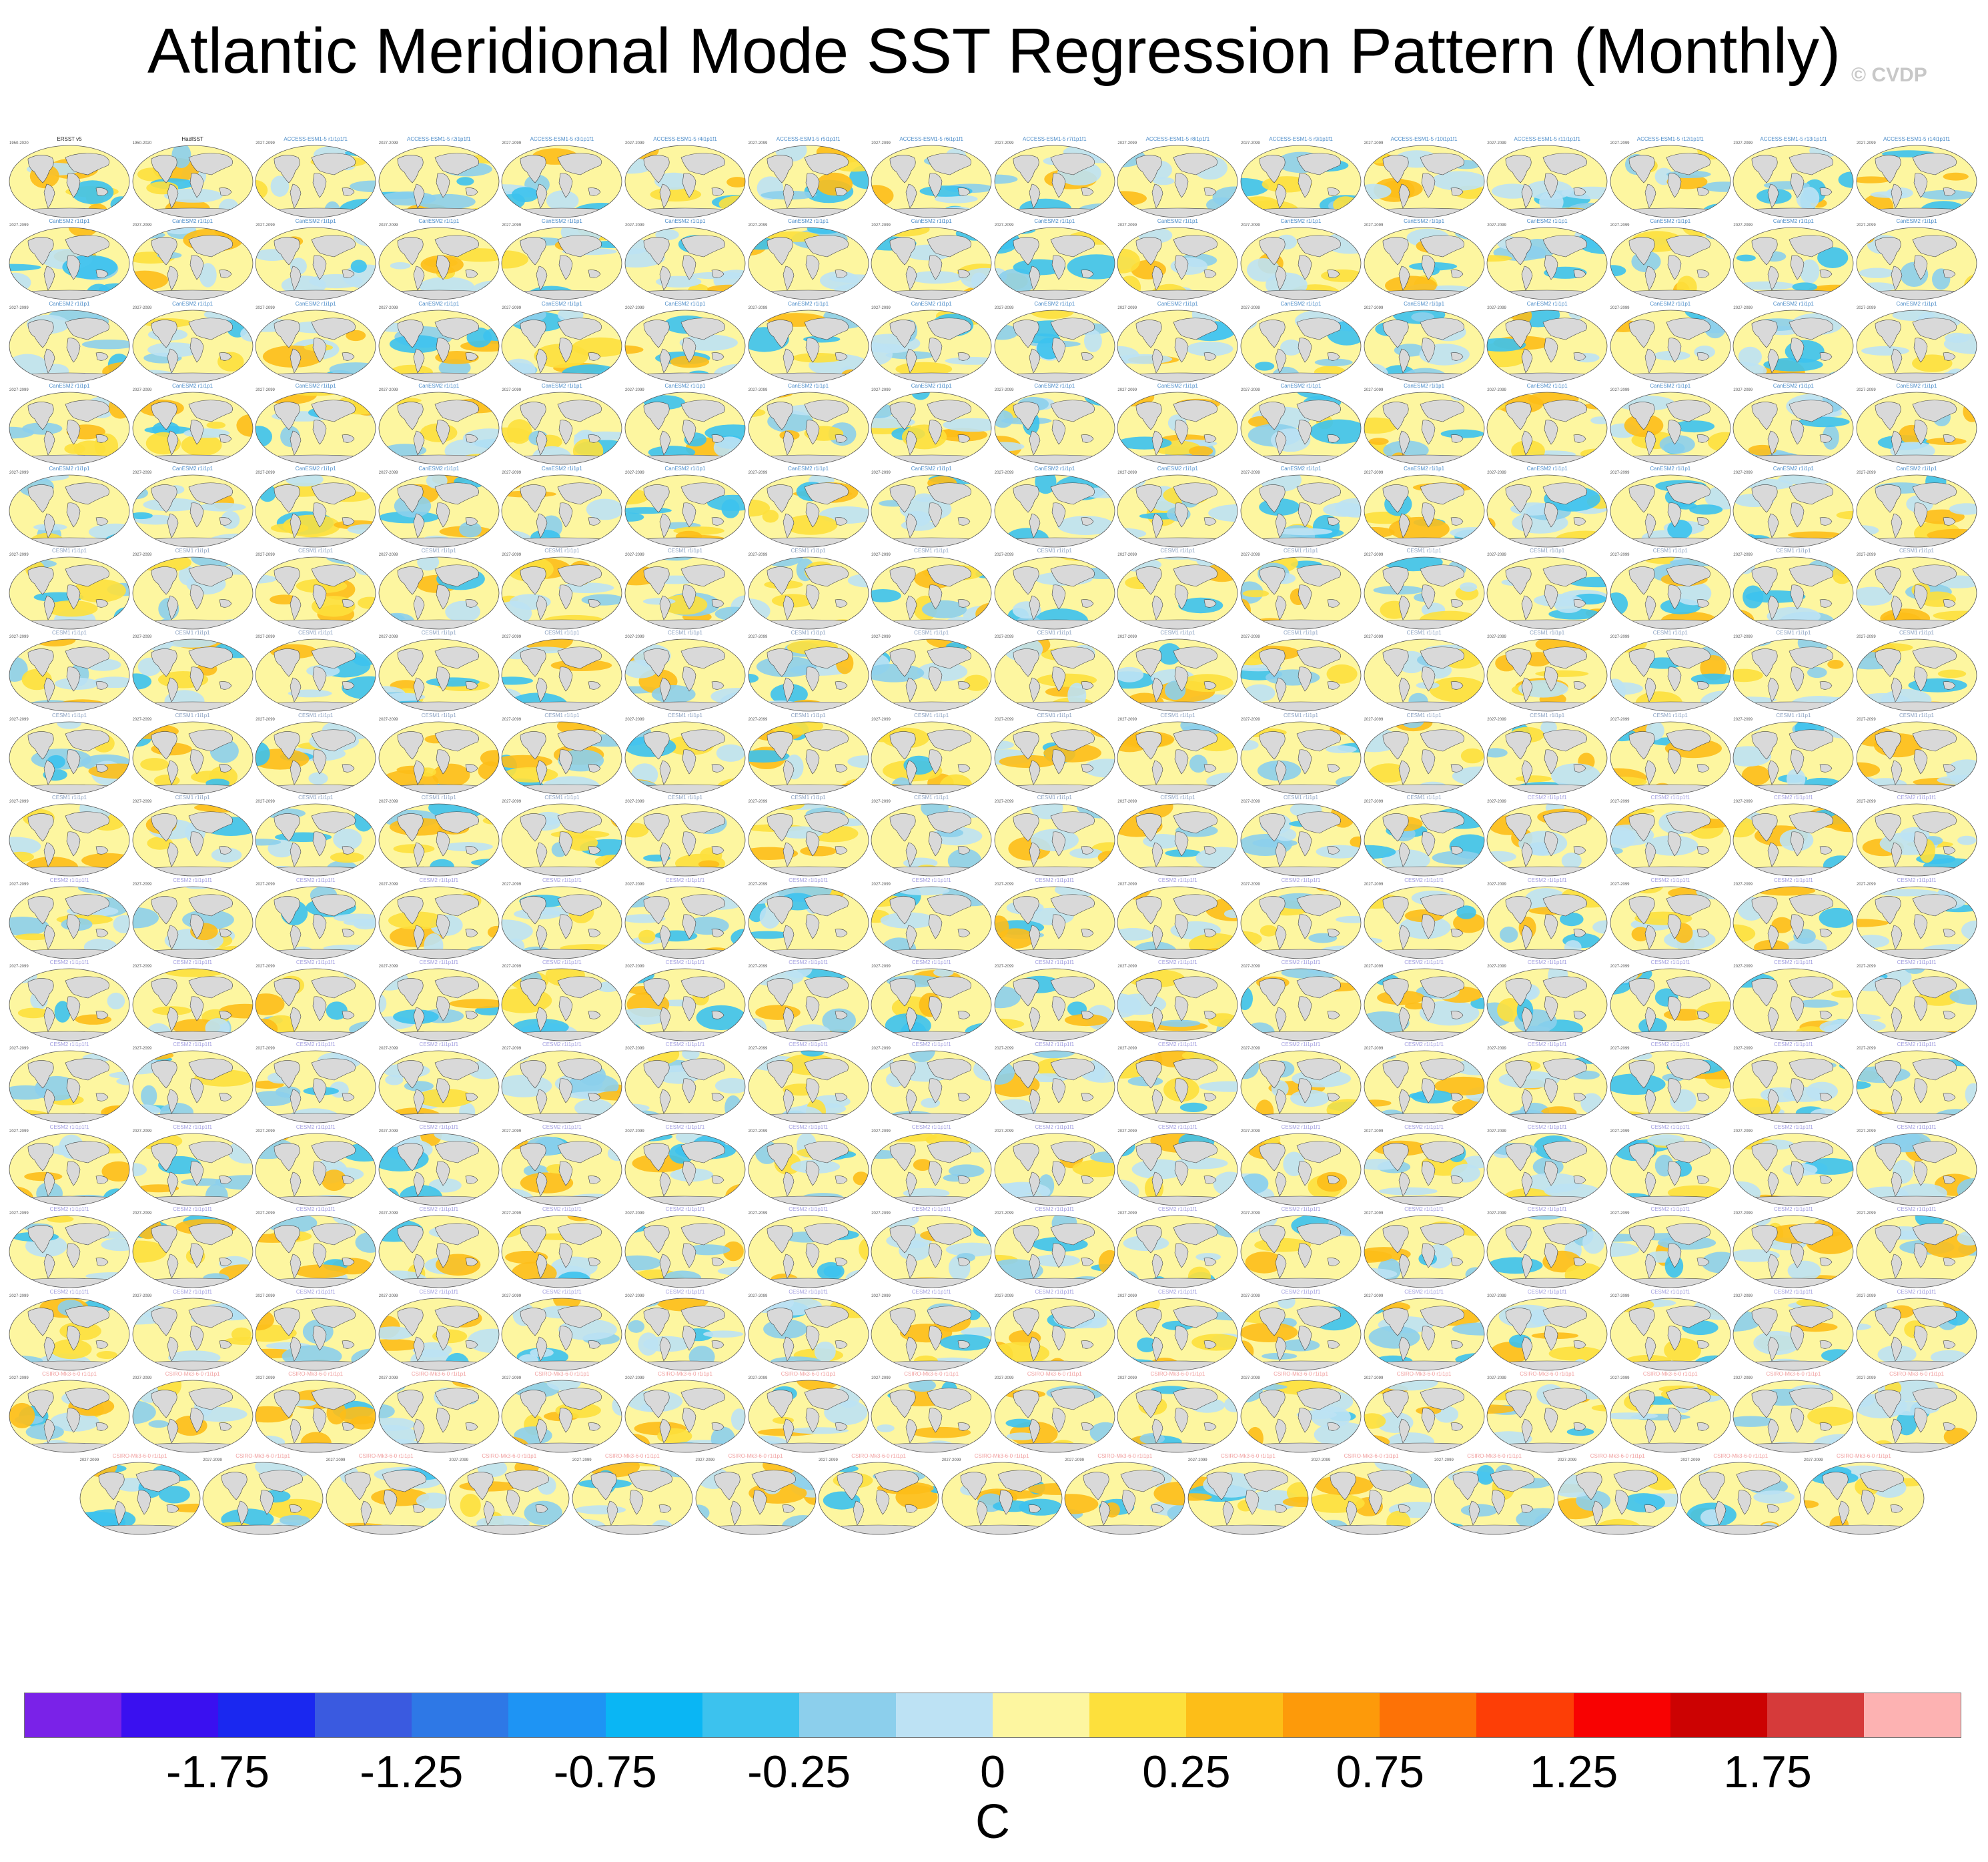 The height and width of the screenshot is (1862, 1988). Describe the element at coordinates (1793, 177) in the screenshot. I see `map-panel: ACCESS-ESM1-5 r13i1p1f1 2027-2099` at that location.